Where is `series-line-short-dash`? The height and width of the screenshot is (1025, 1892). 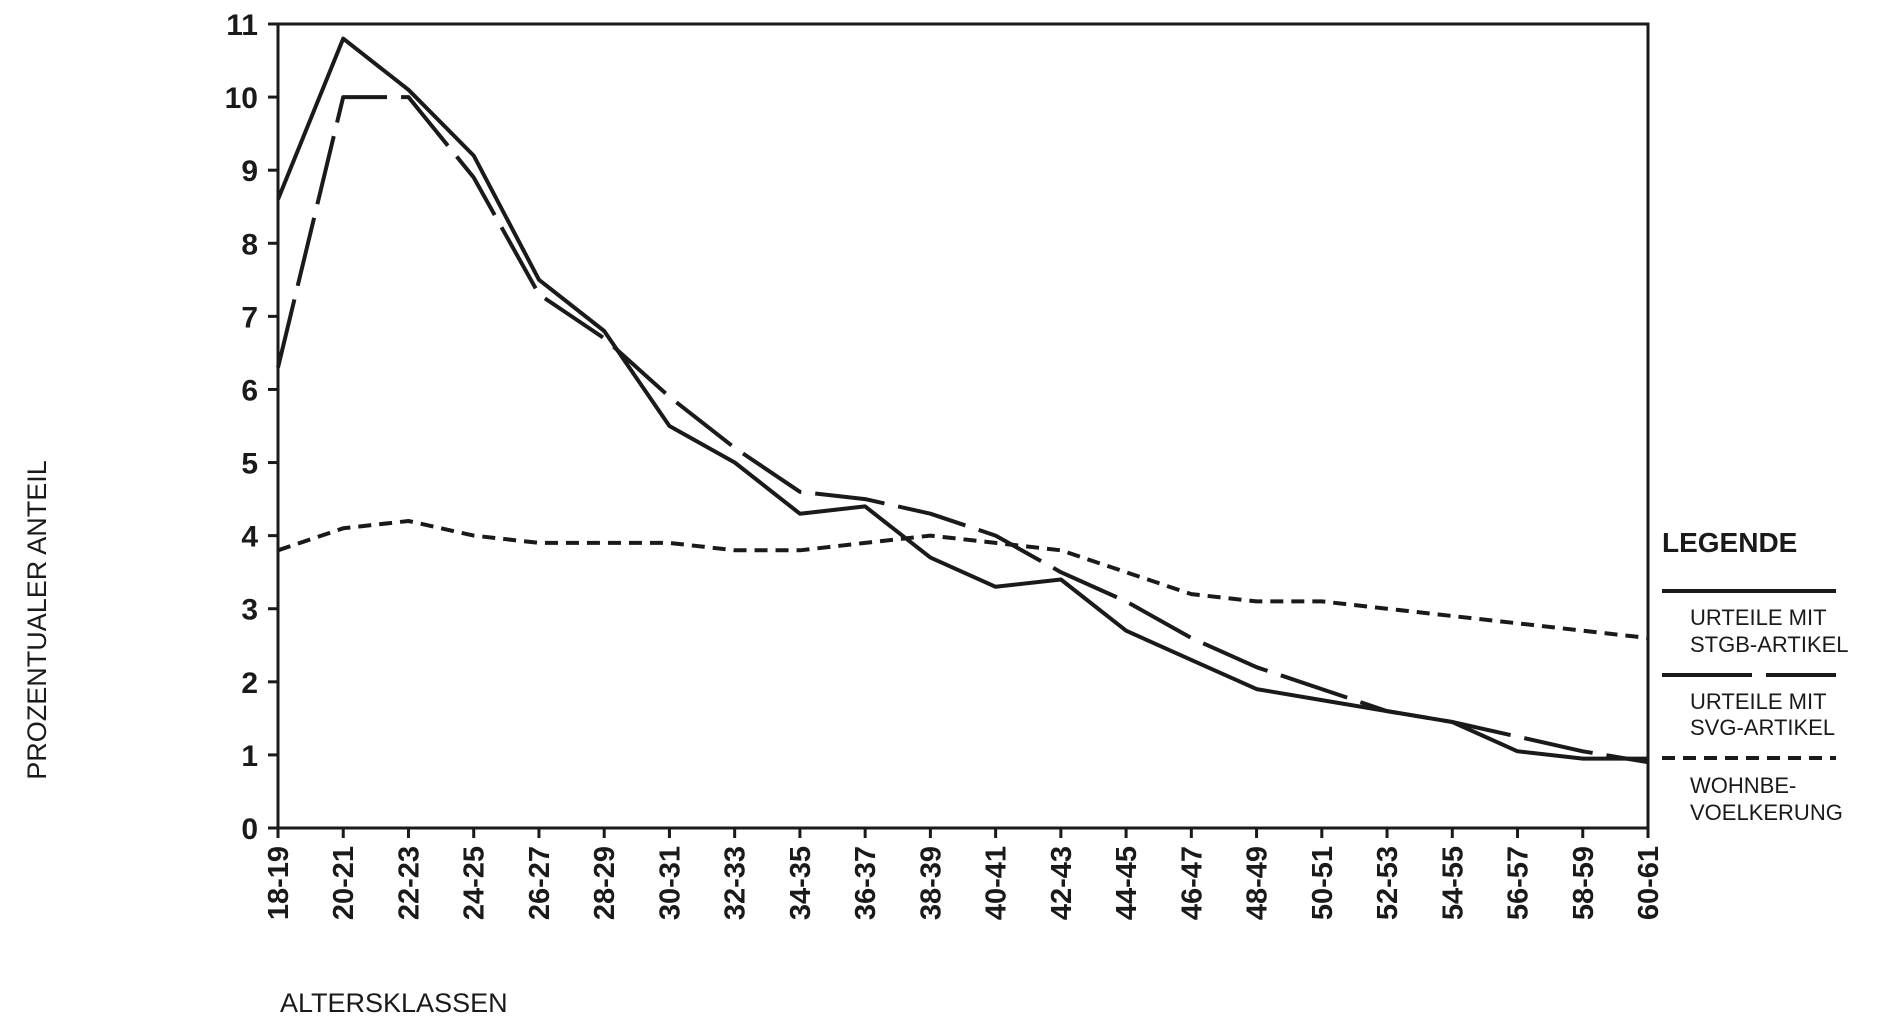 series-line-short-dash is located at coordinates (963, 579).